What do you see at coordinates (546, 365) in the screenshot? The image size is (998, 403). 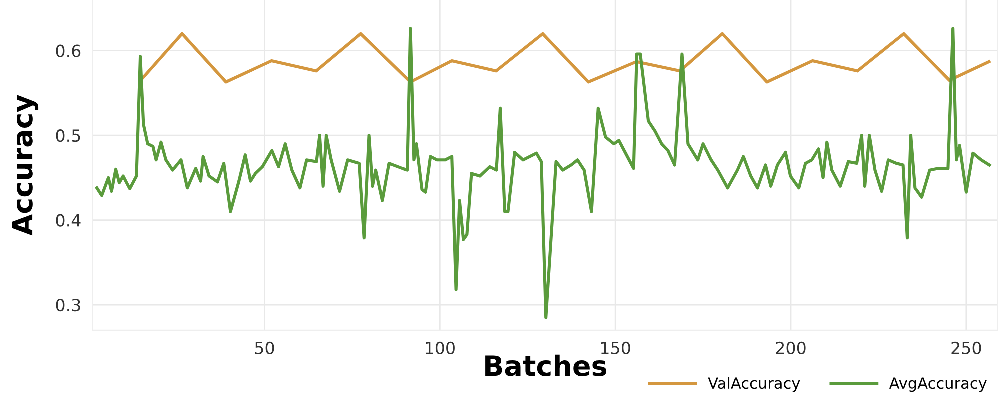 I see `x-axis-title: Batches` at bounding box center [546, 365].